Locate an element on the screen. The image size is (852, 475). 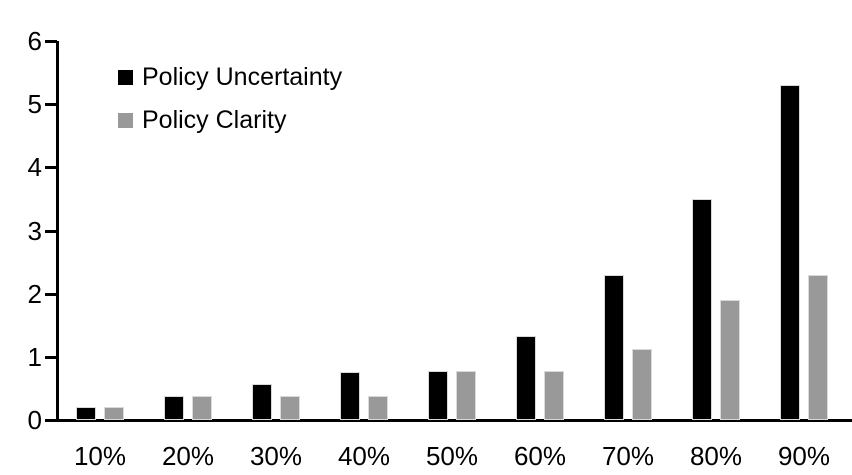
legend-label-policy-clarity: Policy Clarity is located at coordinates (214, 120).